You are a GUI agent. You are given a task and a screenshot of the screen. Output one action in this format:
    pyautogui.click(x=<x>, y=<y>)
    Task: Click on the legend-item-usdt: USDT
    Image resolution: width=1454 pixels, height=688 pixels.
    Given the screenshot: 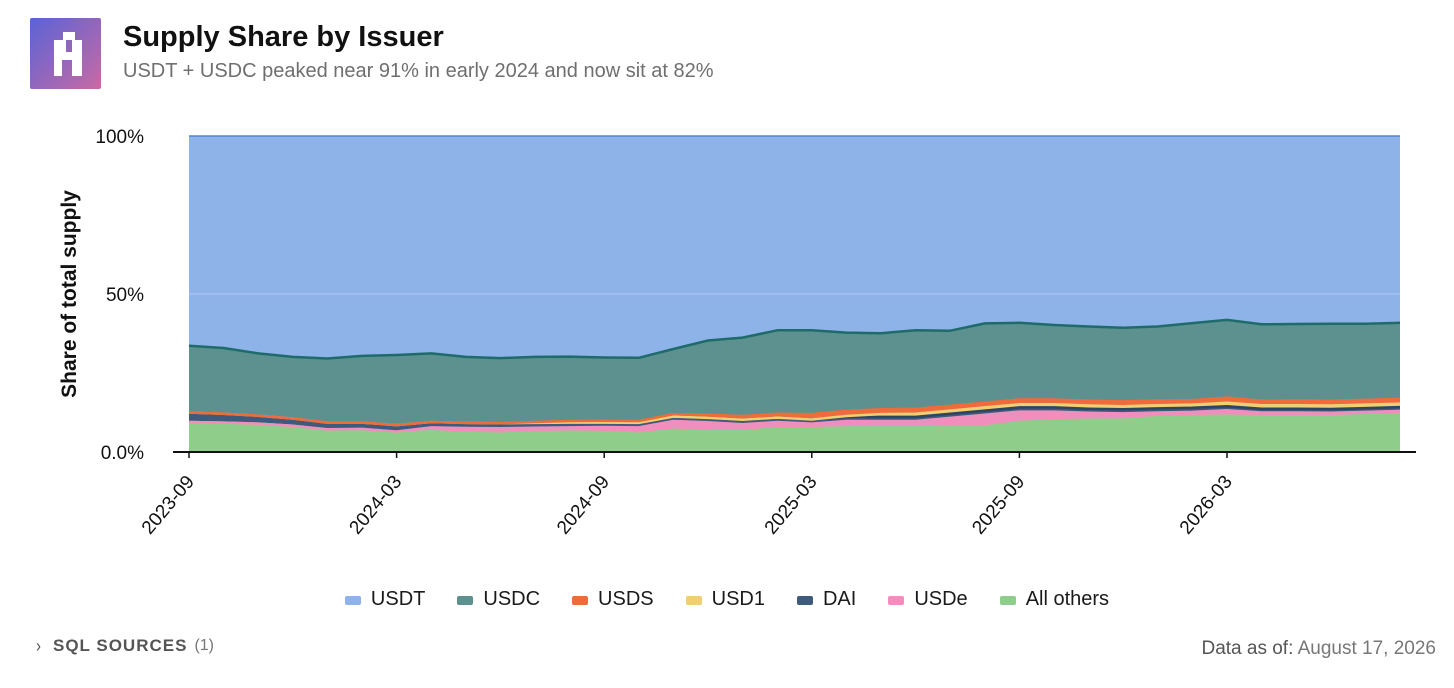 What is the action you would take?
    pyautogui.click(x=385, y=599)
    